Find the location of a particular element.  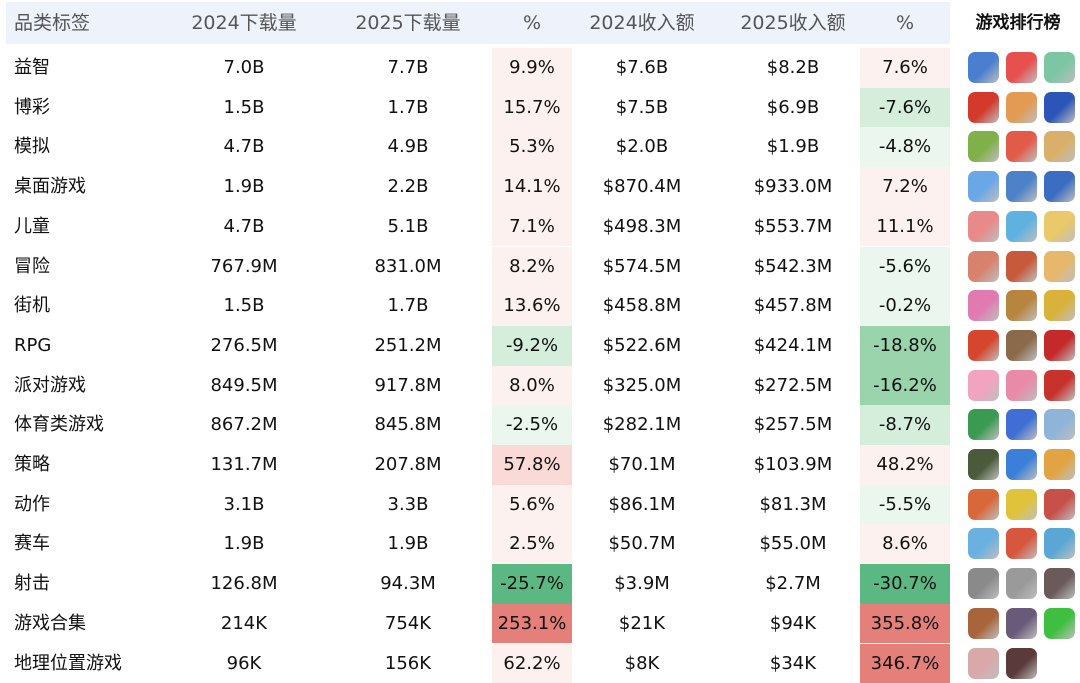

desert-icon is located at coordinates (1021, 266).